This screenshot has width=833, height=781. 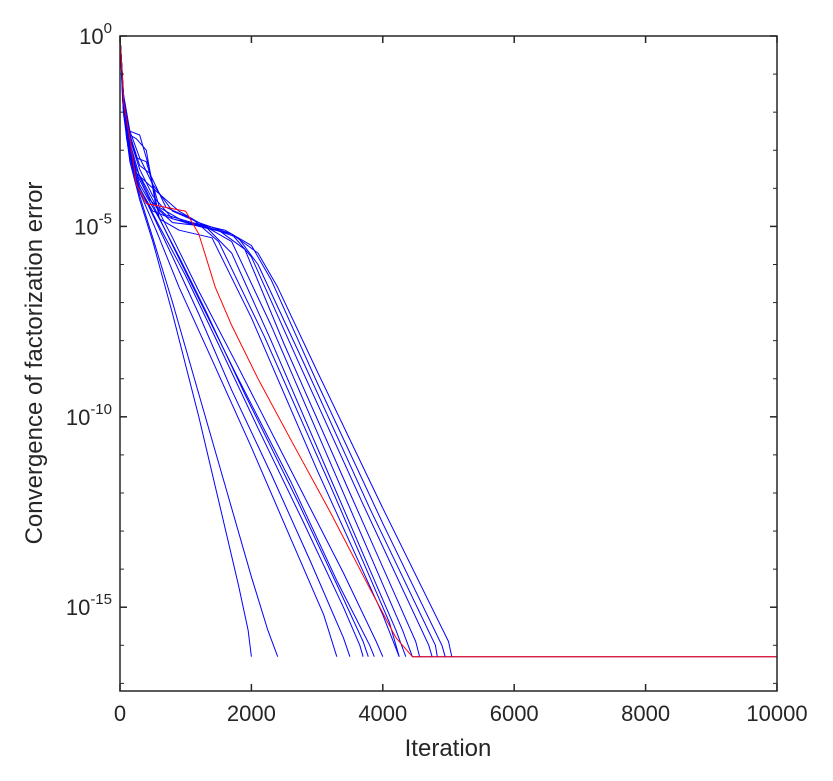 What do you see at coordinates (645, 713) in the screenshot?
I see `x-tick-label: 8000` at bounding box center [645, 713].